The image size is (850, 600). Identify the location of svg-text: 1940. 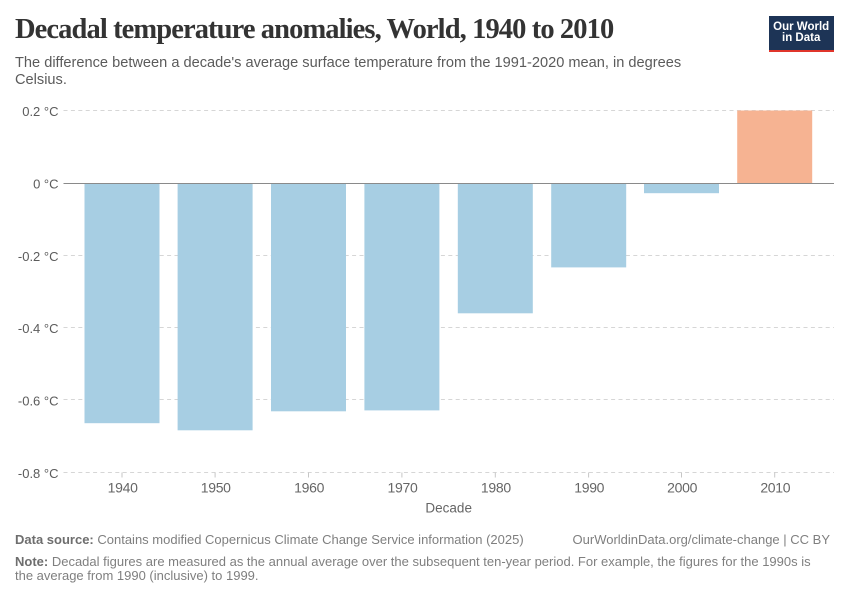
(123, 487).